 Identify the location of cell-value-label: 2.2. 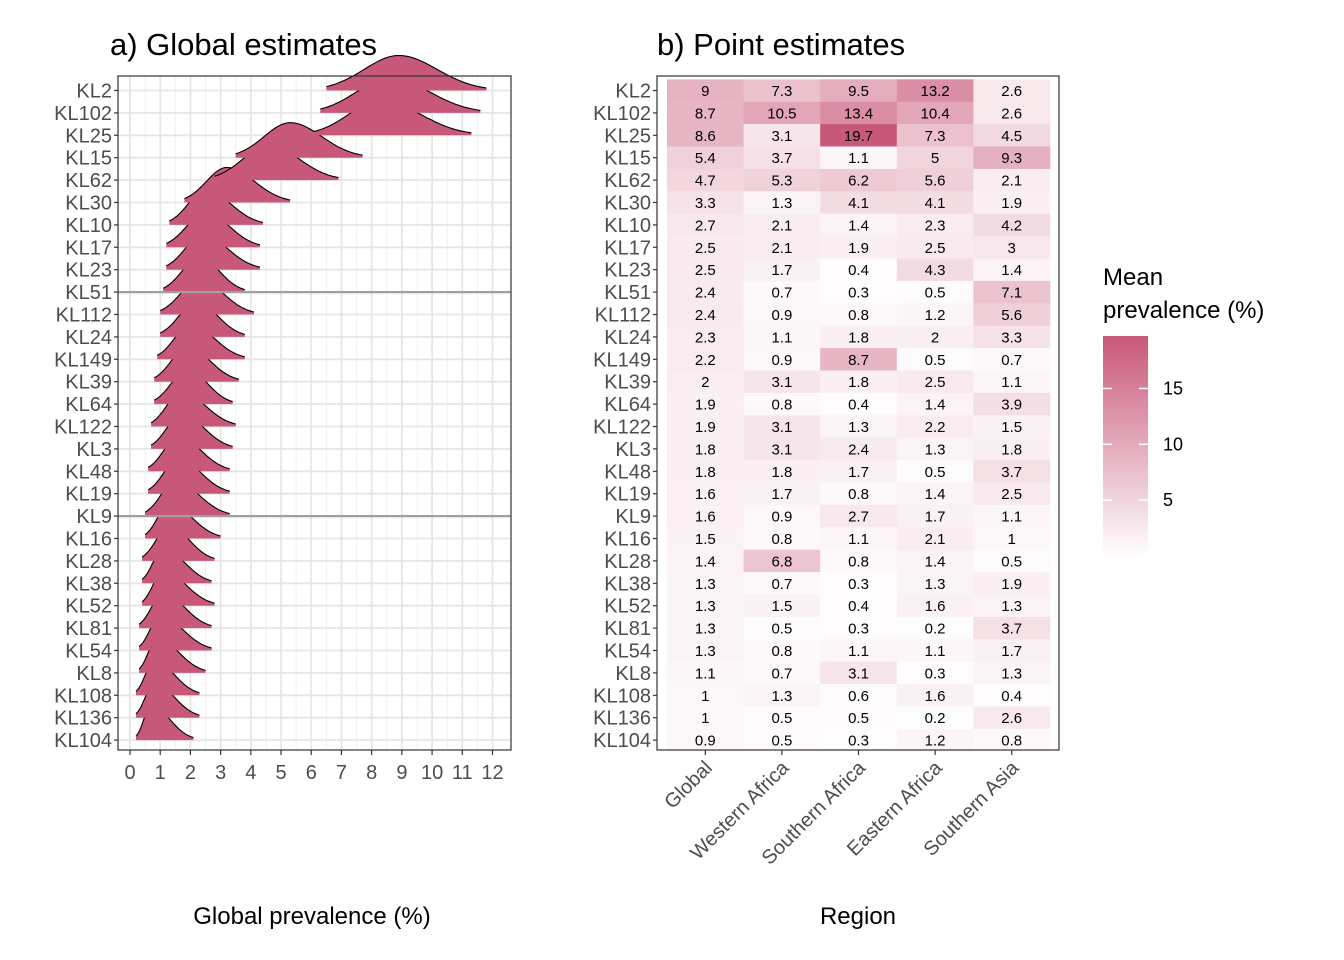
(705, 360).